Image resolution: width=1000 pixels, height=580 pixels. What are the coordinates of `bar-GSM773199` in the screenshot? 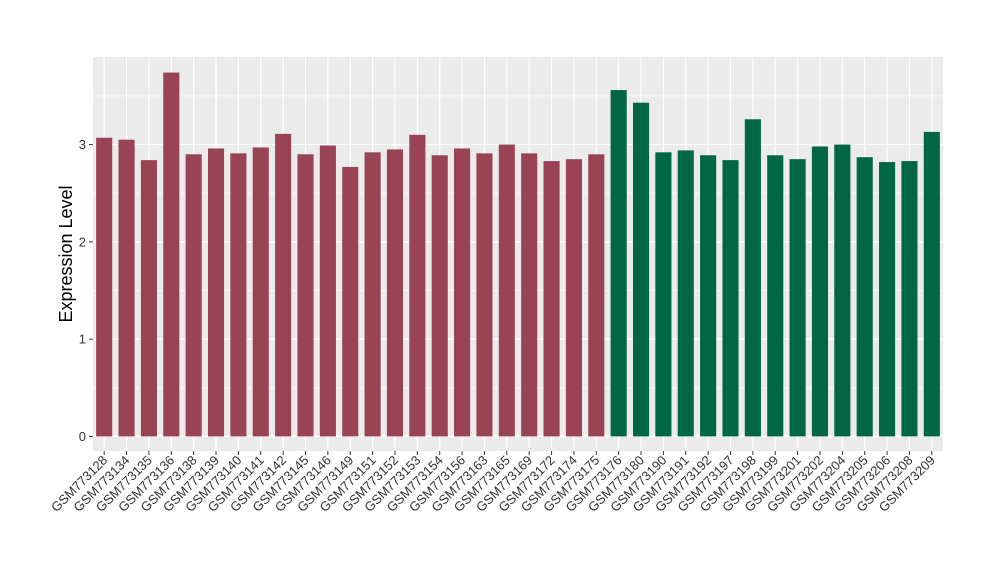 It's located at (775, 296).